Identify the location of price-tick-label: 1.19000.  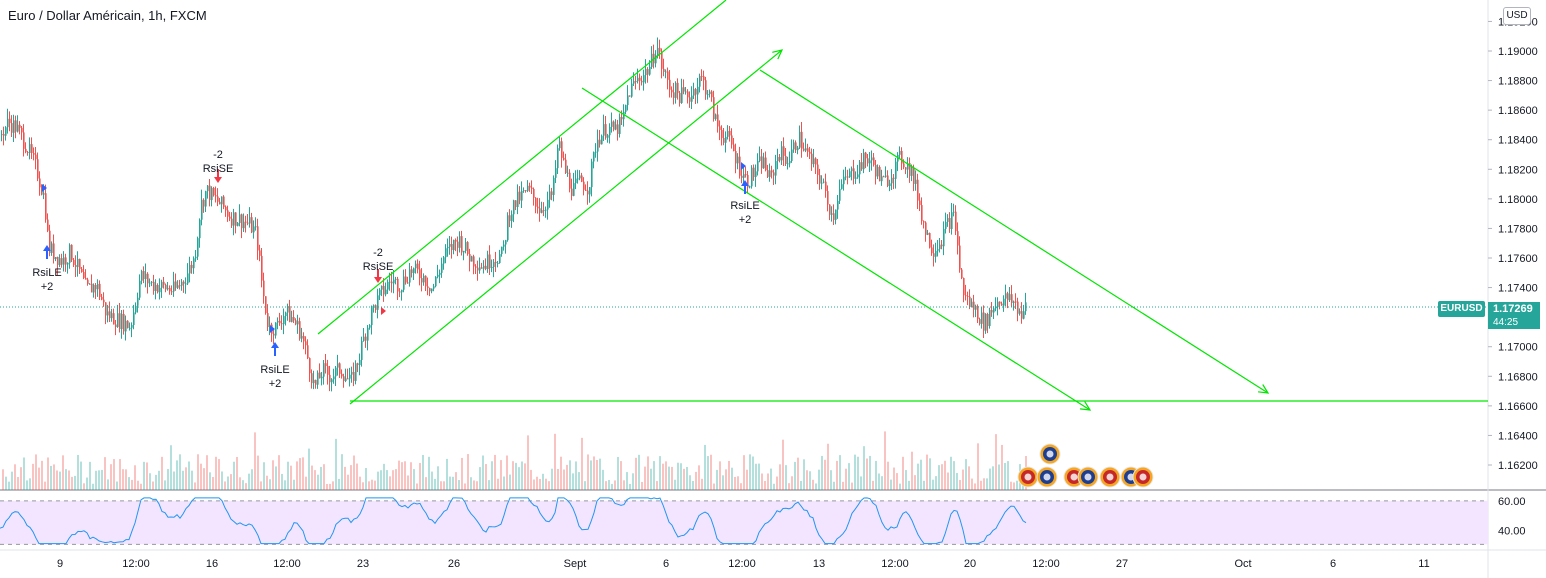
(1518, 52).